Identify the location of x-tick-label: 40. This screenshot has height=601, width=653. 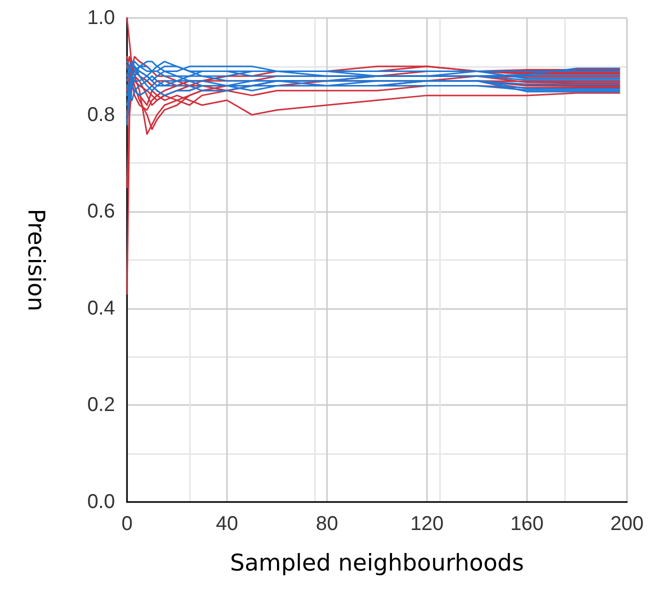
(227, 524).